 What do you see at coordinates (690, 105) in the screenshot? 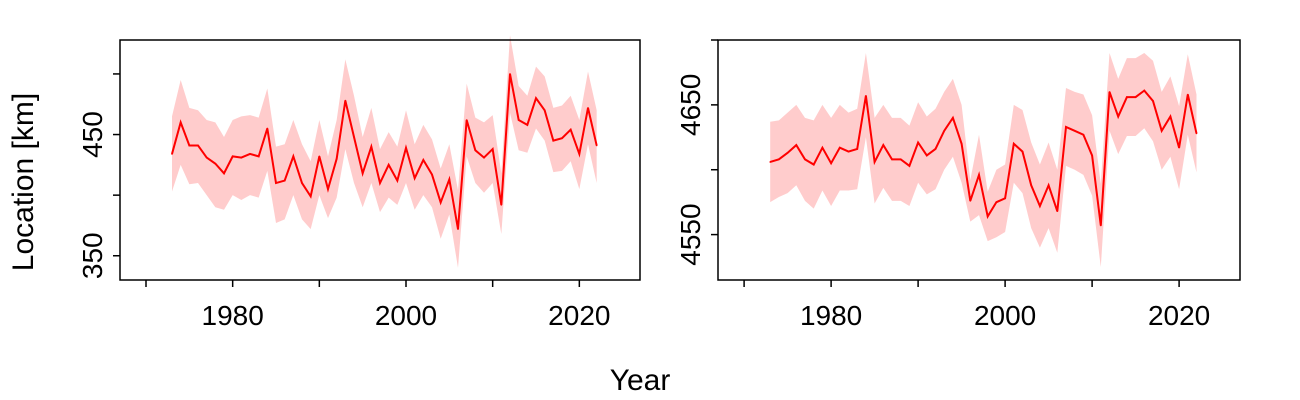
I see `y-tick-label: 4650` at bounding box center [690, 105].